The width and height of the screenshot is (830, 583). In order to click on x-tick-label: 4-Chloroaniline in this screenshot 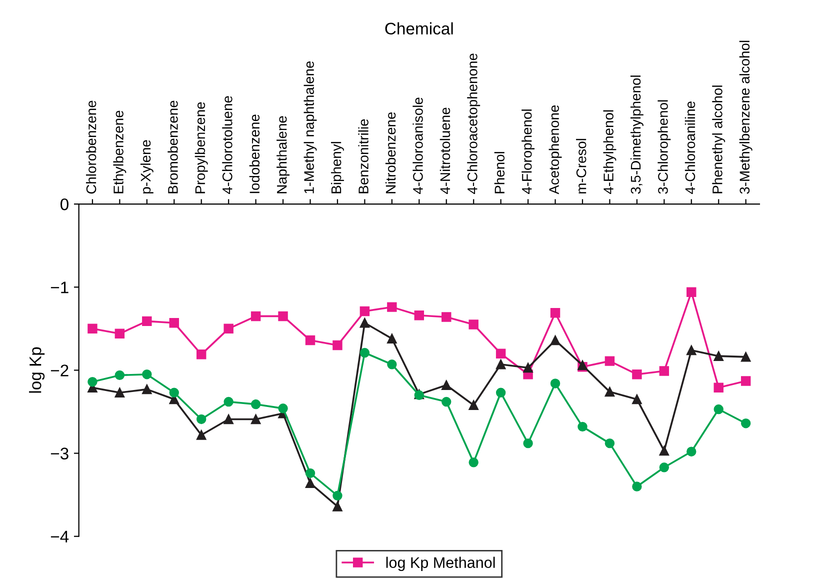, I will do `click(690, 148)`.